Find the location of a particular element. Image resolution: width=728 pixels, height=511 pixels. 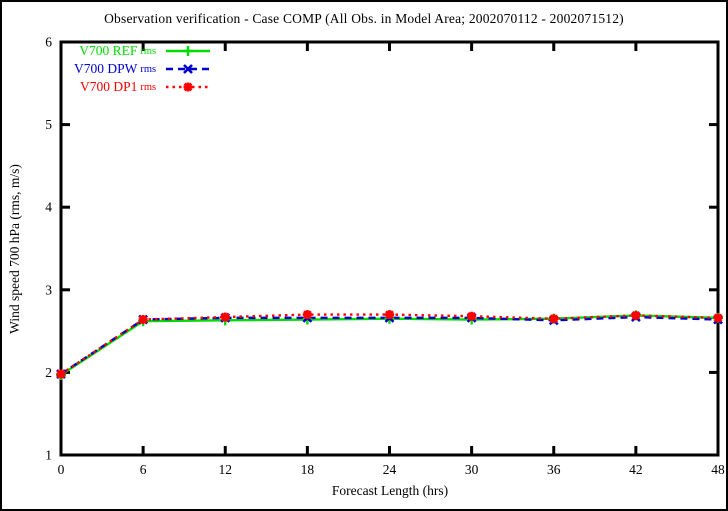

marker-cross is located at coordinates (188, 69).